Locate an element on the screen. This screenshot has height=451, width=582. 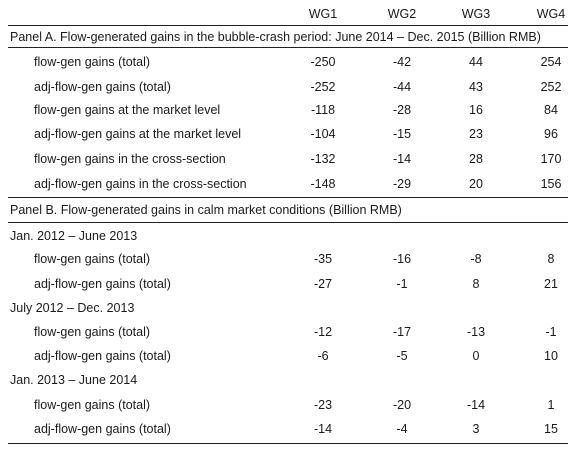
row-label: adj-flow-gen gains in the cross-section is located at coordinates (140, 184).